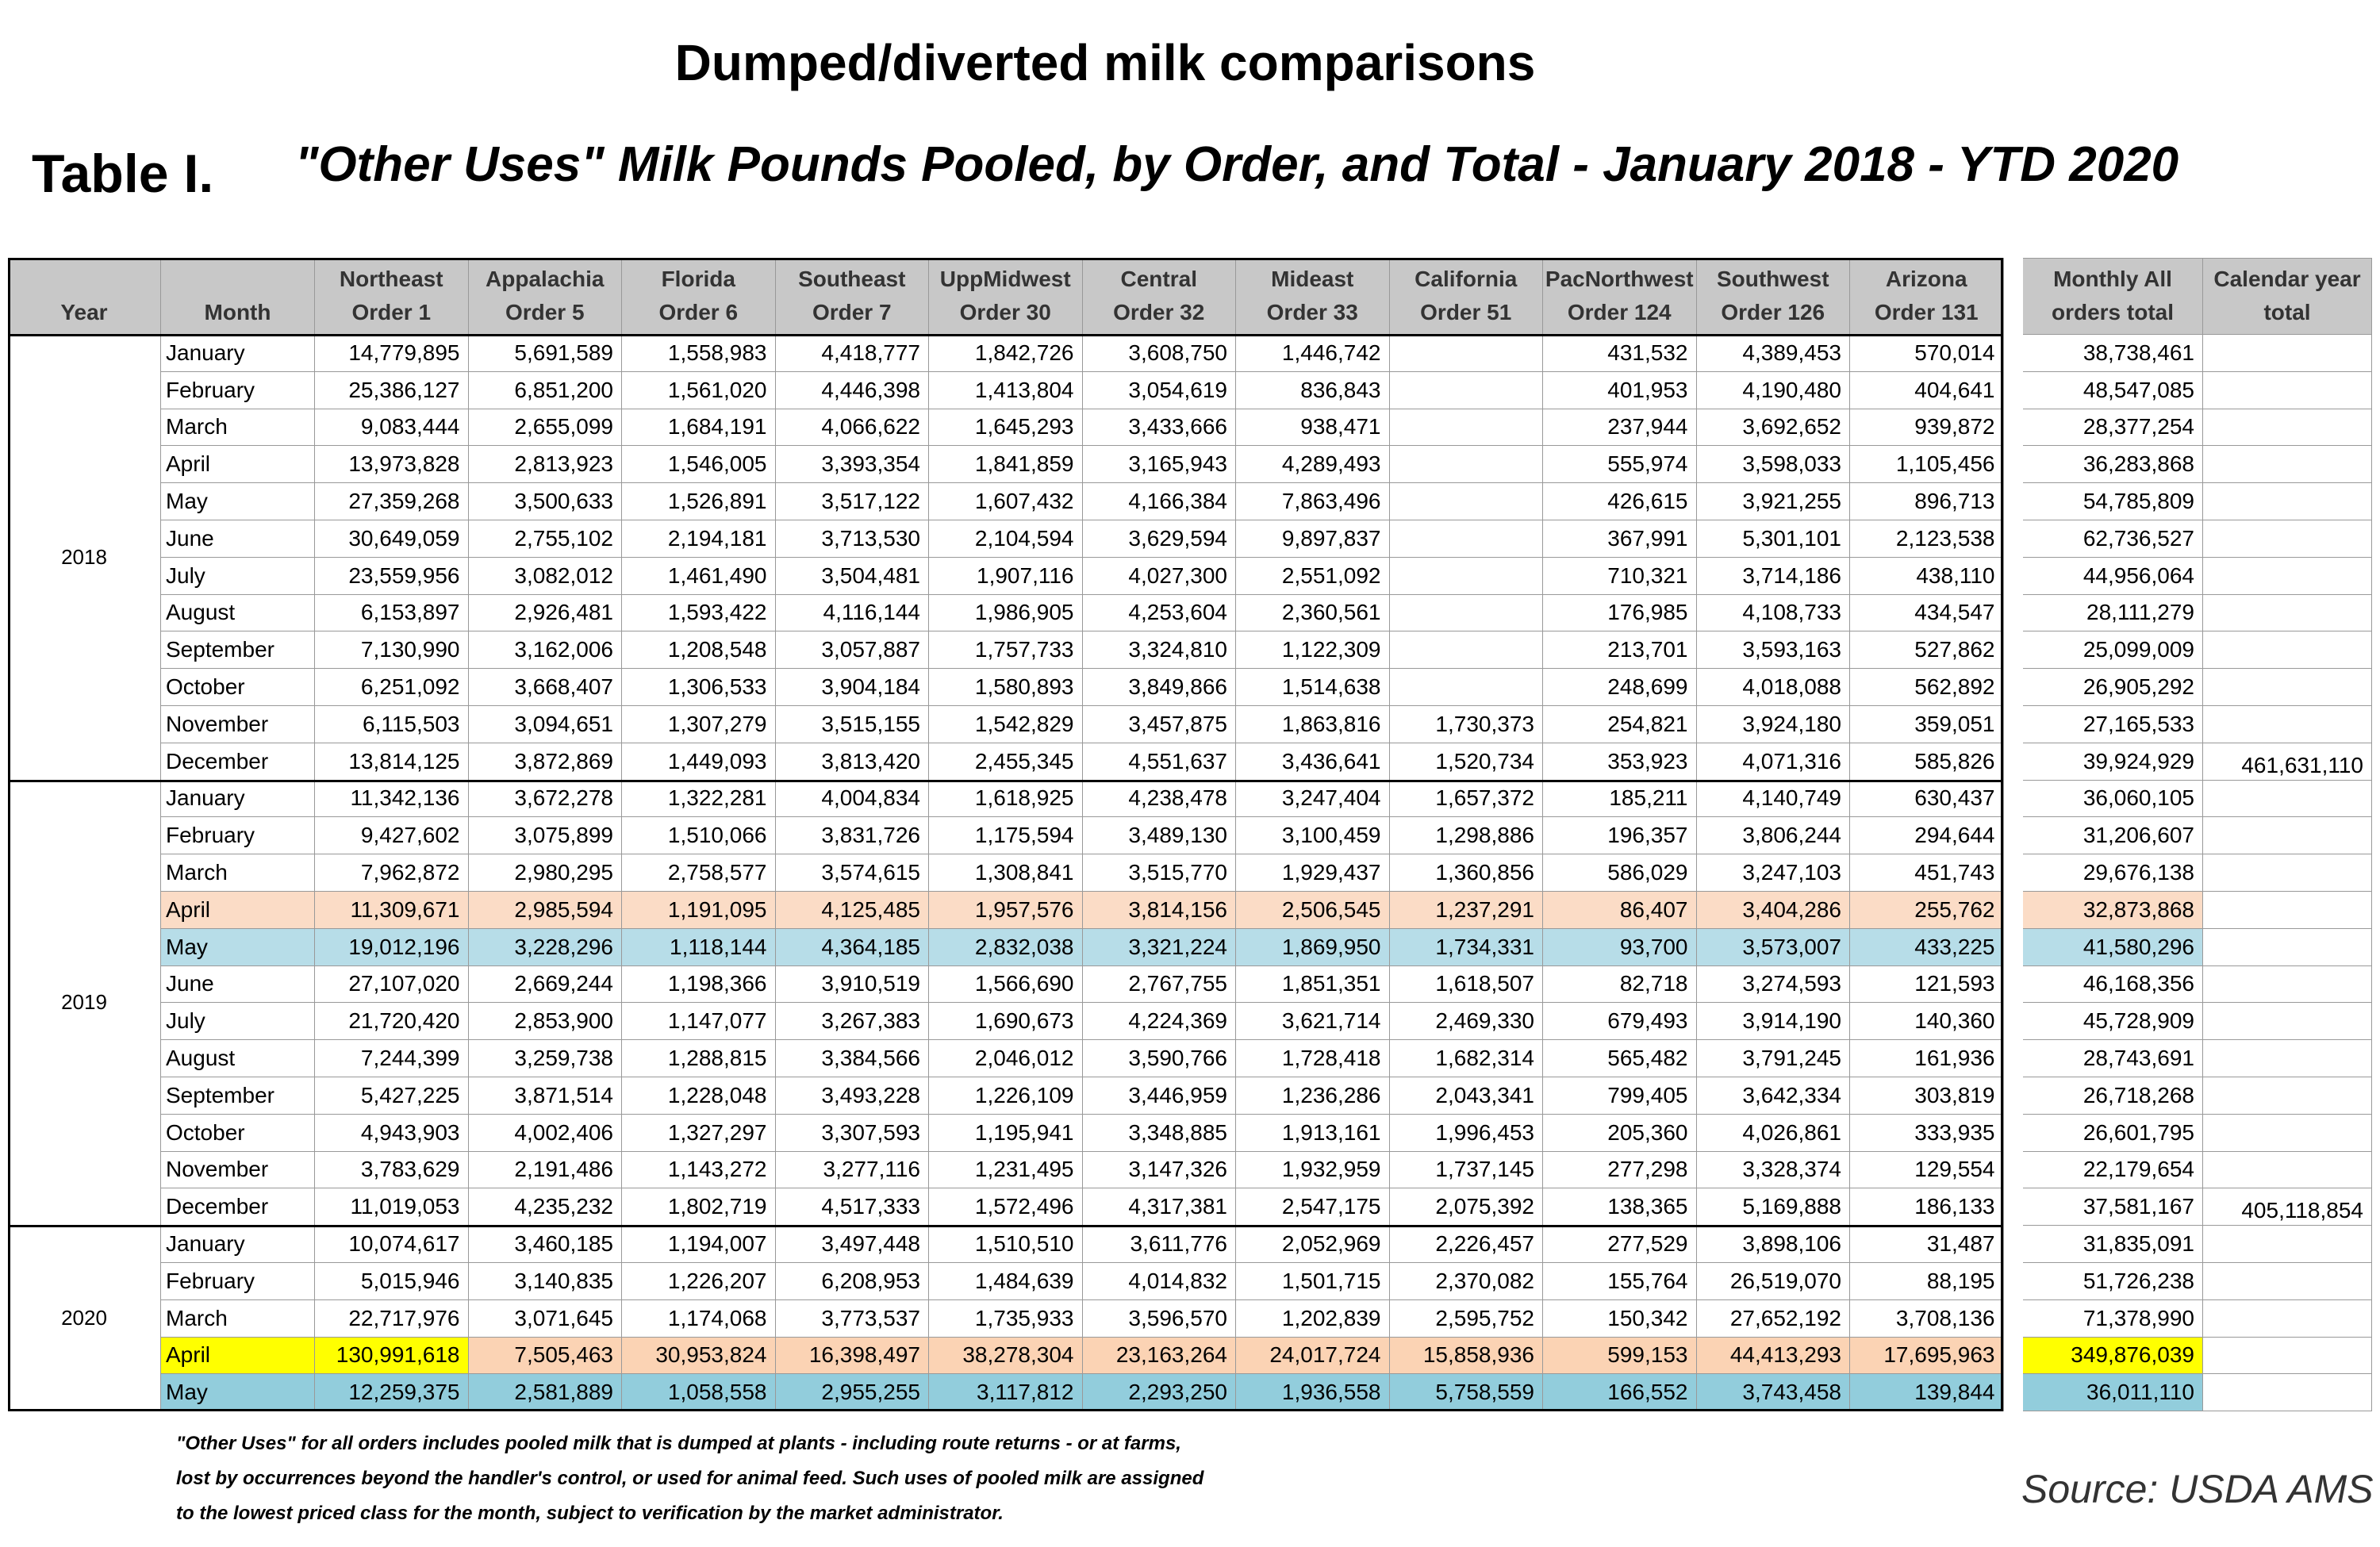 The width and height of the screenshot is (2380, 1547). Describe the element at coordinates (699, 428) in the screenshot. I see `value-cell: 1,684,191` at that location.